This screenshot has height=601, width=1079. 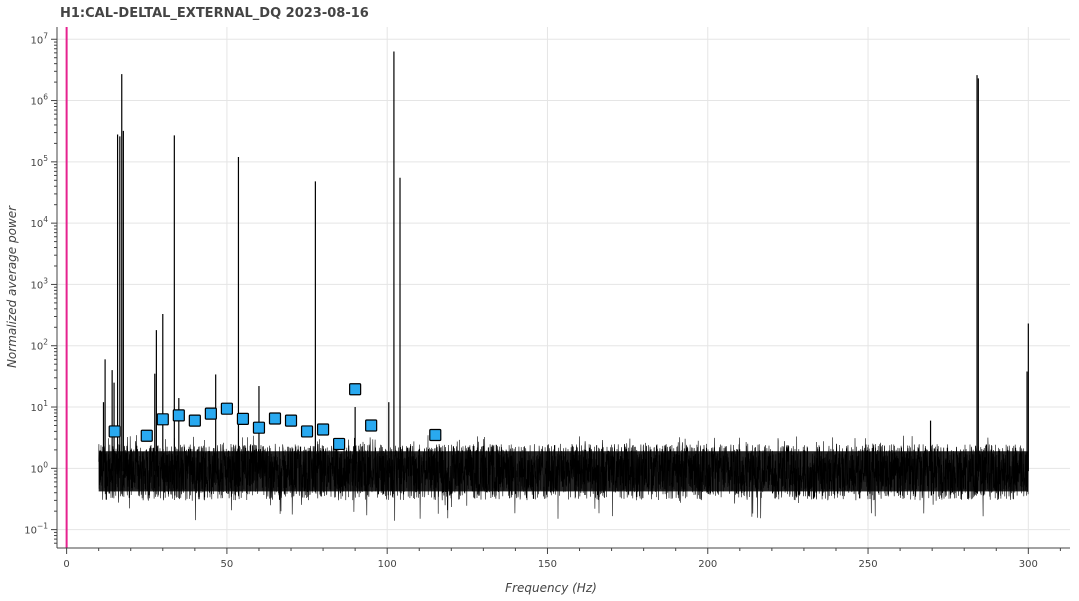 What do you see at coordinates (39, 283) in the screenshot?
I see `y-tick-label: 10³` at bounding box center [39, 283].